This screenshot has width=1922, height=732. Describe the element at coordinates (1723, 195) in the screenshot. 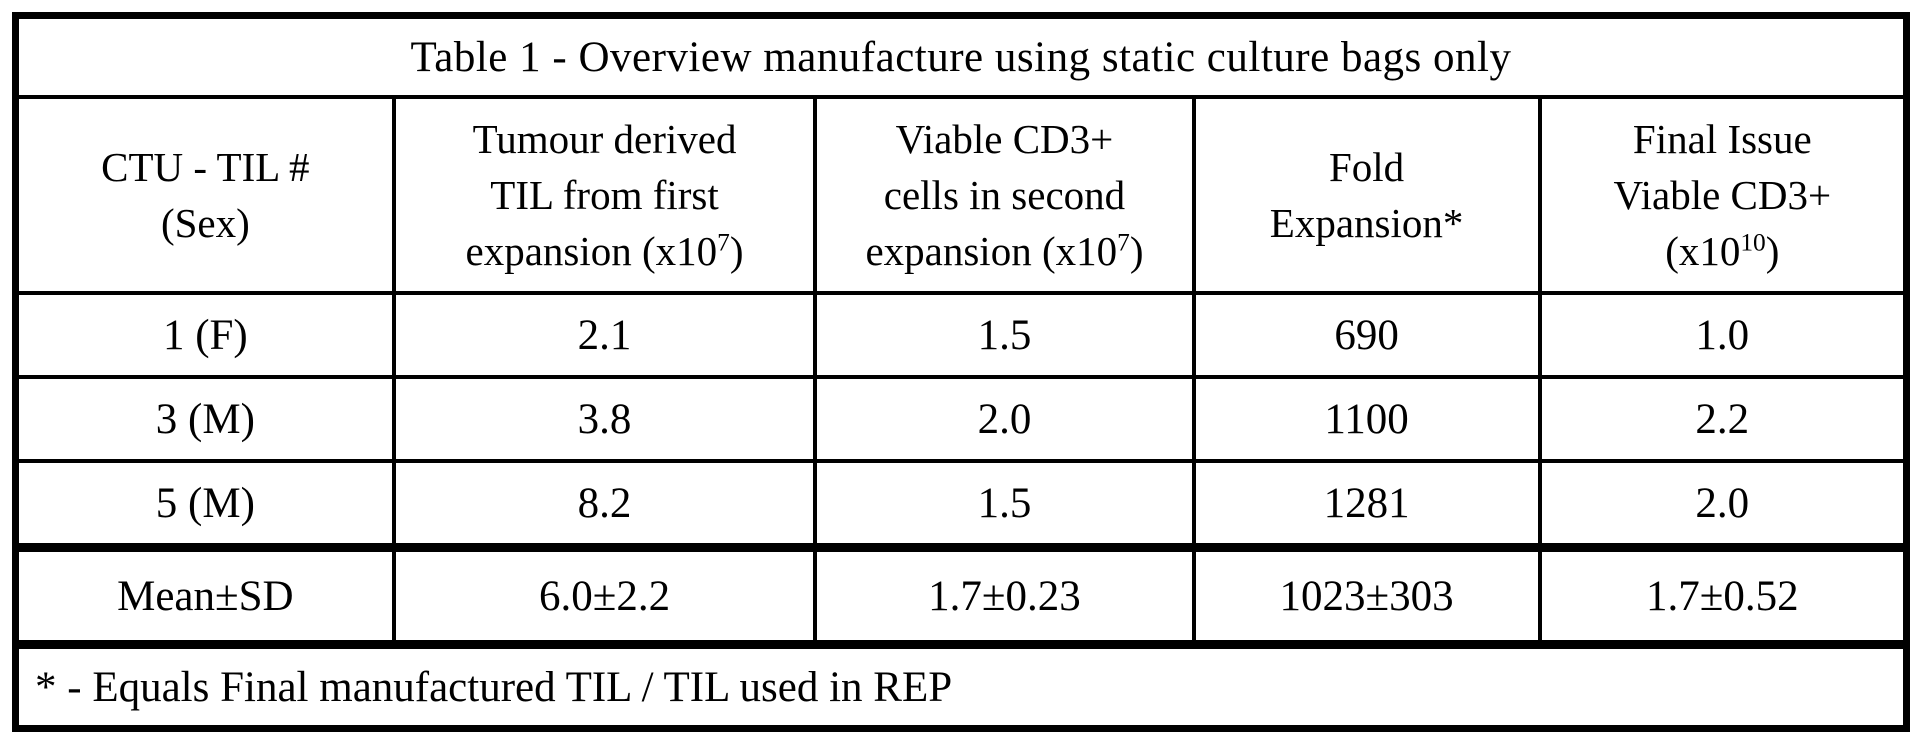

I see `column-header-final-issue-viable-cd3: Final Issue Viable CD3+ (x1010)` at that location.